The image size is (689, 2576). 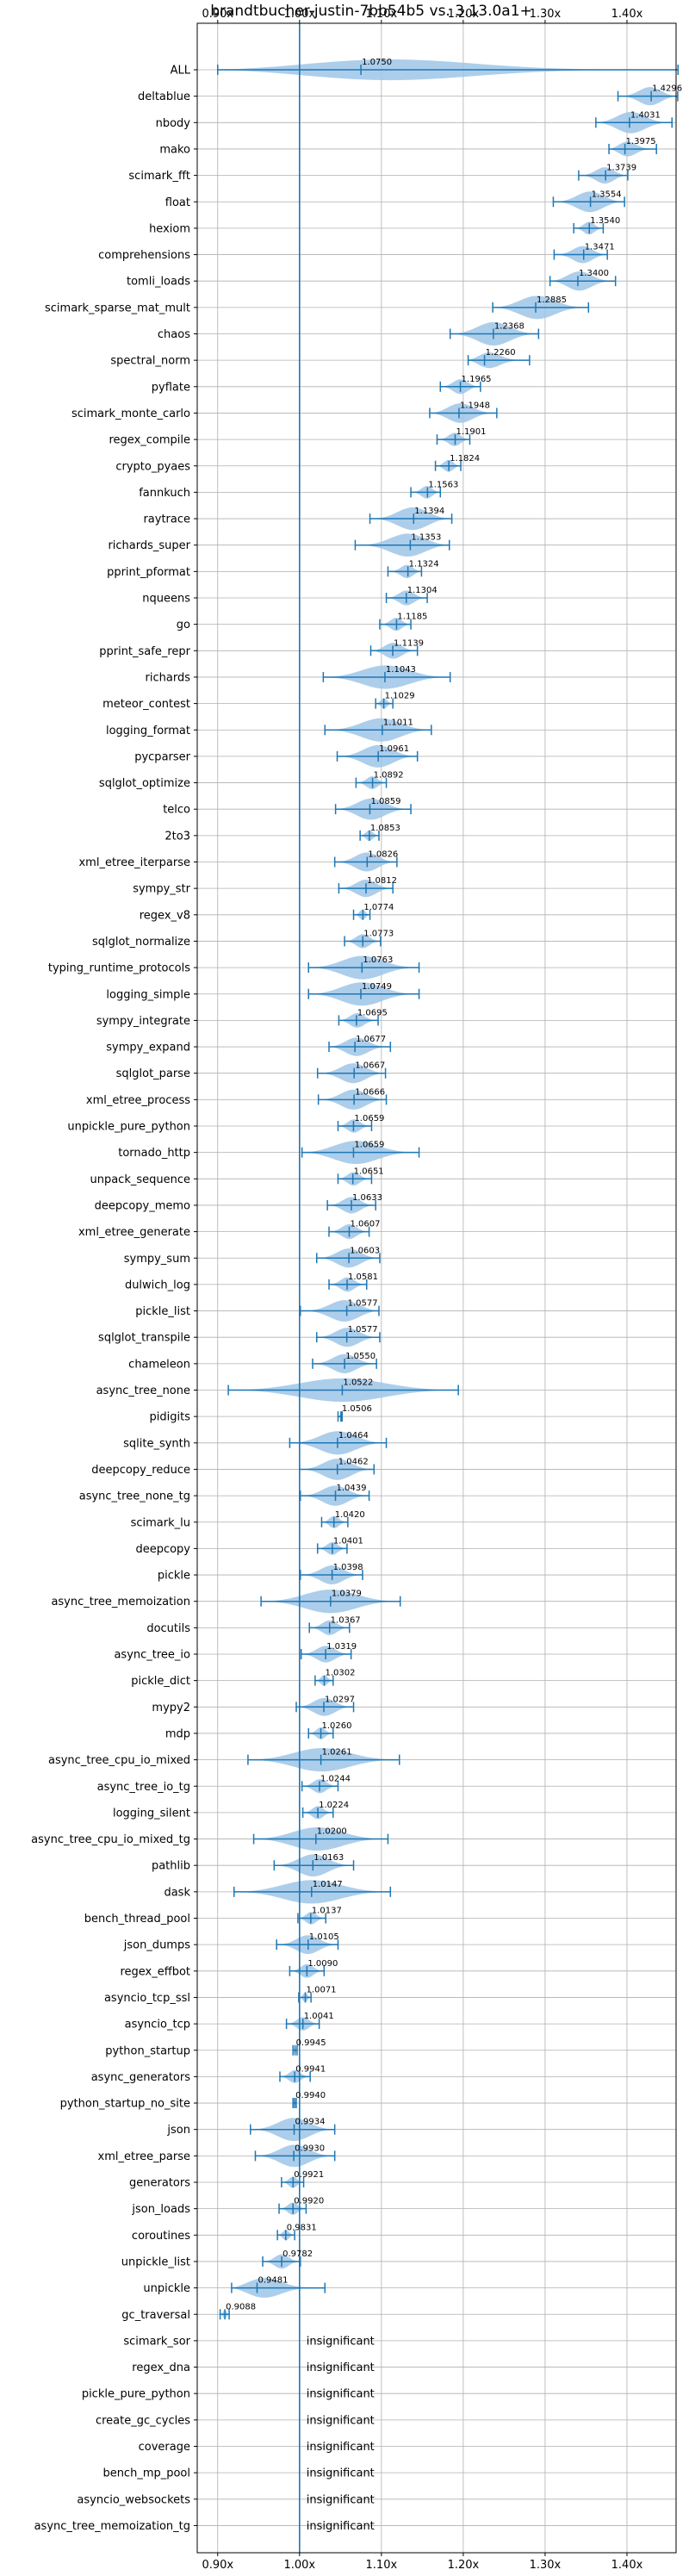 What do you see at coordinates (607, 195) in the screenshot?
I see `value-label: 1.3554` at bounding box center [607, 195].